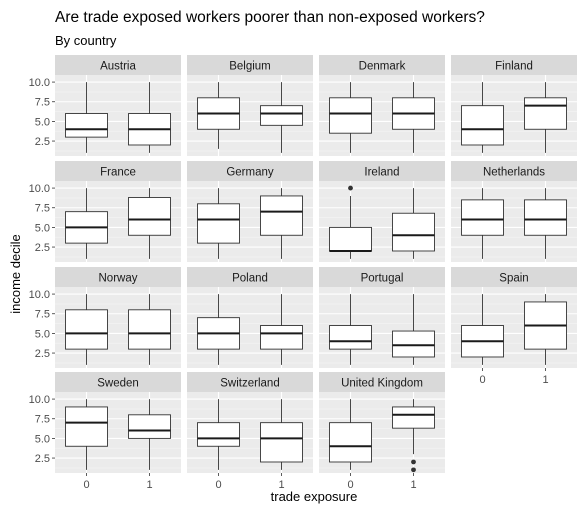  Describe the element at coordinates (514, 105) in the screenshot. I see `panel-finland: Finland` at that location.